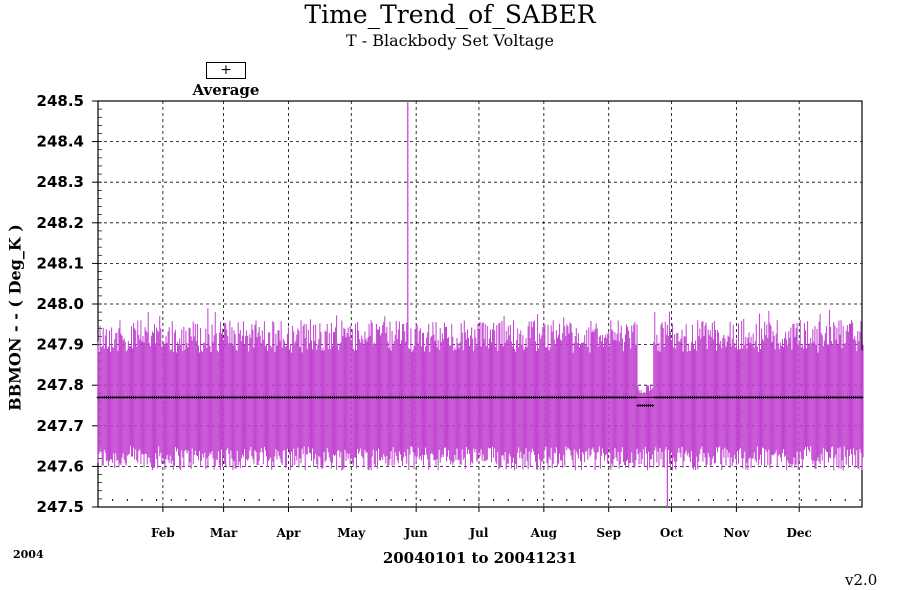 This screenshot has height=590, width=900. Describe the element at coordinates (60, 142) in the screenshot. I see `y-tick-label: 248.4` at that location.